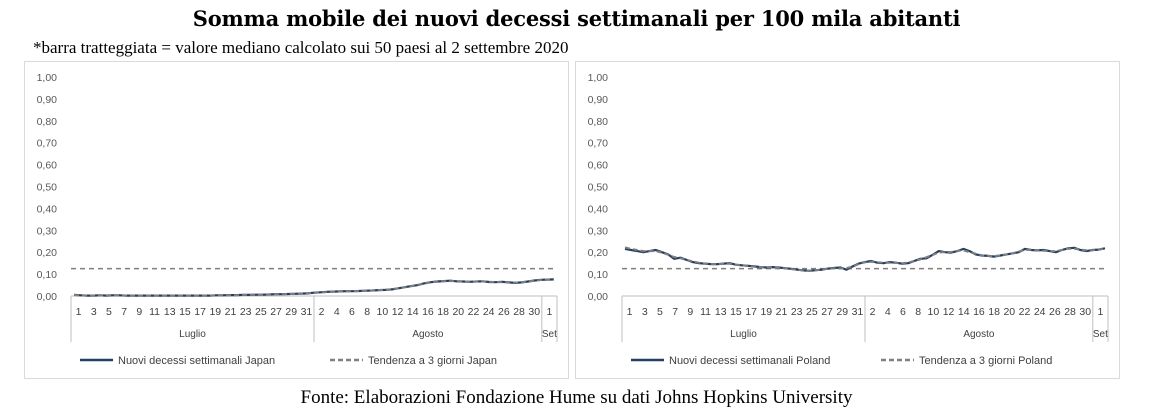  Describe the element at coordinates (979, 312) in the screenshot. I see `x-tick-label: 16` at that location.